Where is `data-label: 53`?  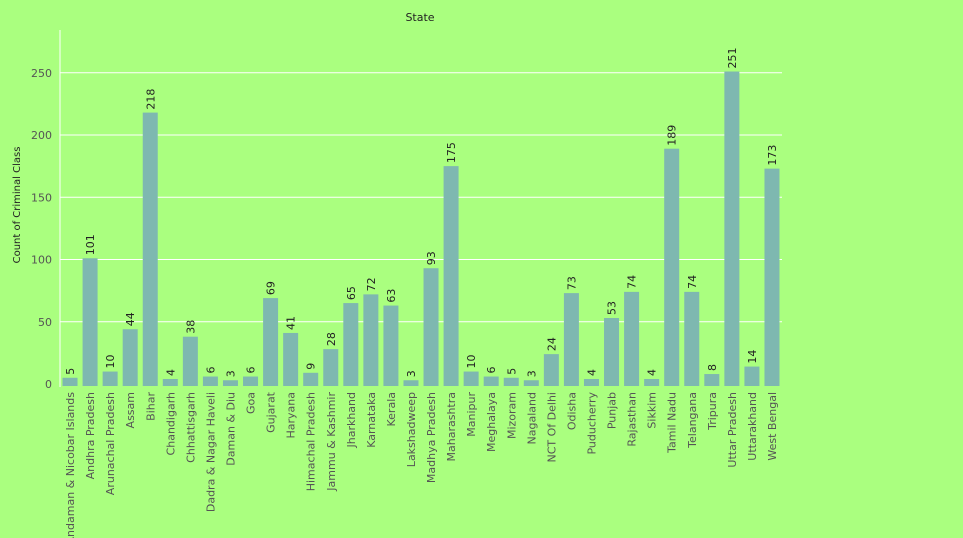 data-label: 53 is located at coordinates (612, 308).